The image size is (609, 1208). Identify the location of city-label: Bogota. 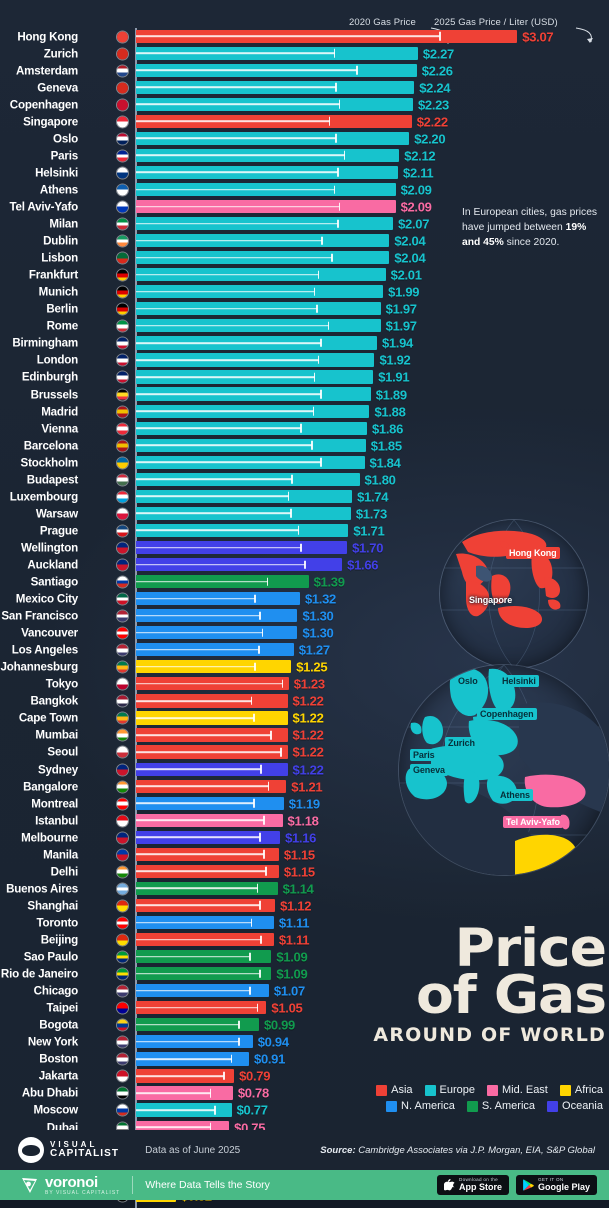
(58, 1025).